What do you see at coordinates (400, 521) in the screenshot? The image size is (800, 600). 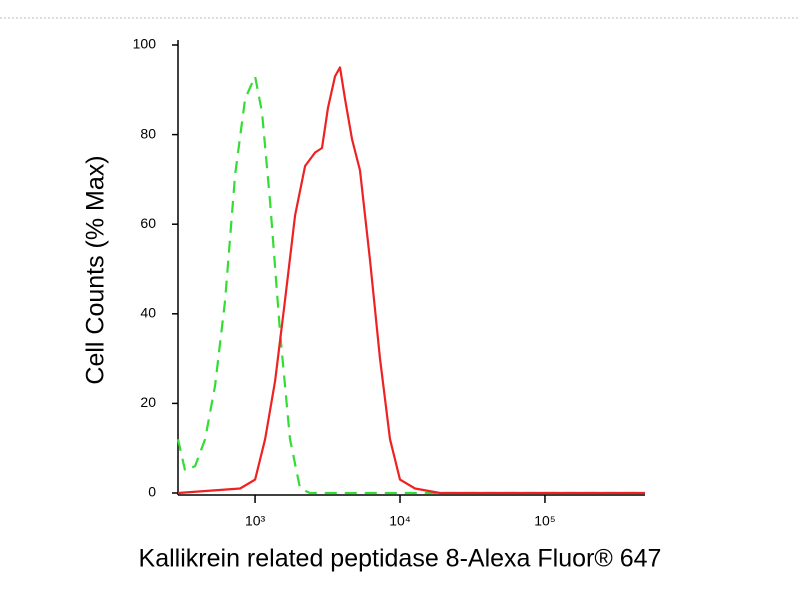 I see `x-tick-label: 10⁴` at bounding box center [400, 521].